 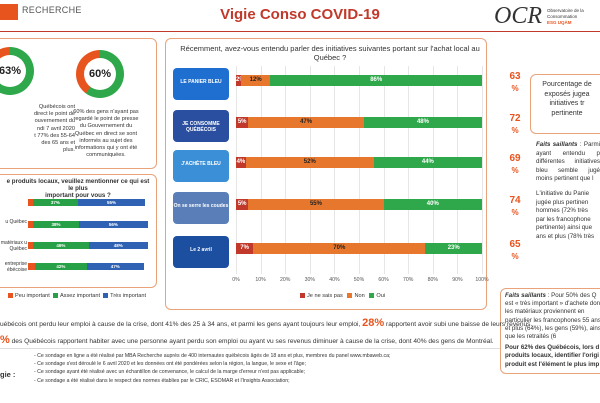 I want to click on main-chart-bar: 44%, so click(x=427, y=162).